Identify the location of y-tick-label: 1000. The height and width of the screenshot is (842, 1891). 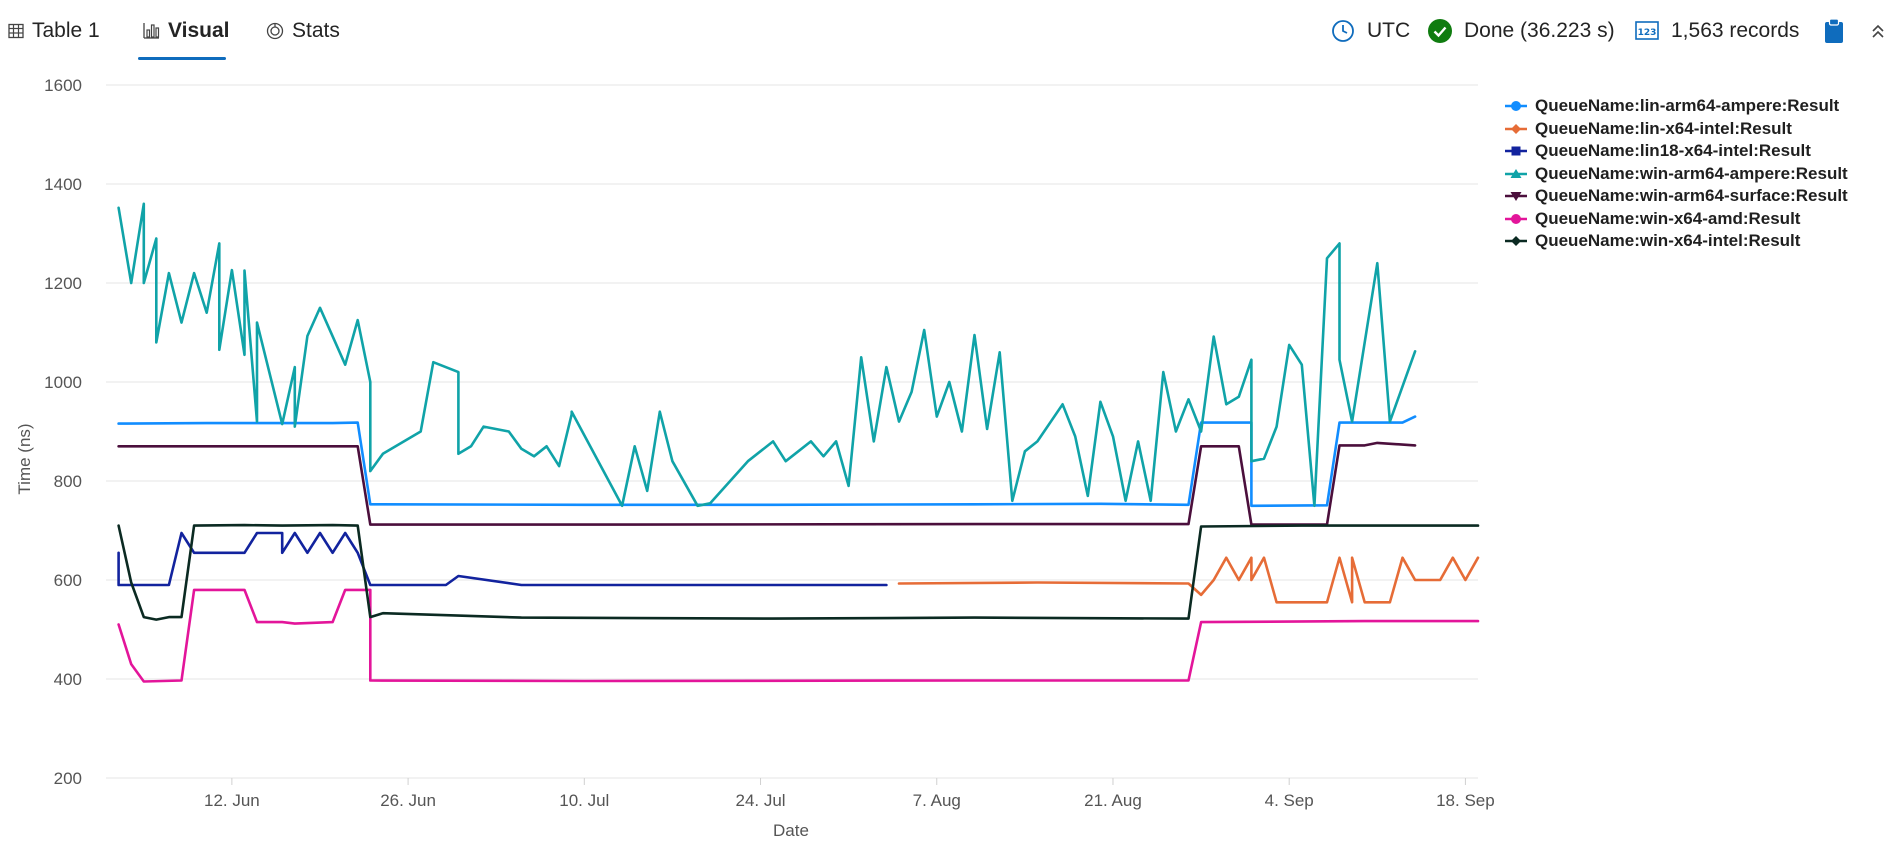
(63, 382).